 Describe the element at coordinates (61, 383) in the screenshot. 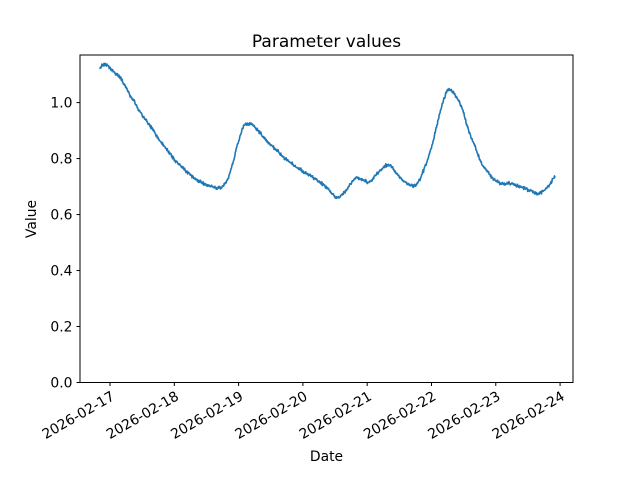

I see `y-tick-label: 0.0` at that location.